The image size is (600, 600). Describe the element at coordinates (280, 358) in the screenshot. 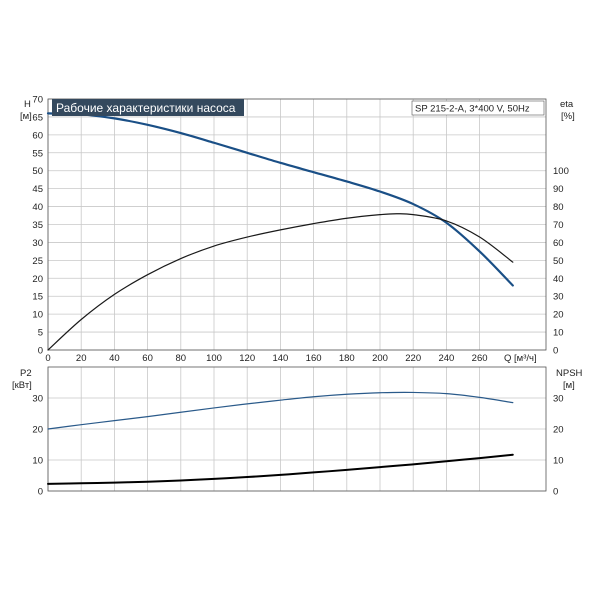

I see `x-tick-label: 140` at that location.